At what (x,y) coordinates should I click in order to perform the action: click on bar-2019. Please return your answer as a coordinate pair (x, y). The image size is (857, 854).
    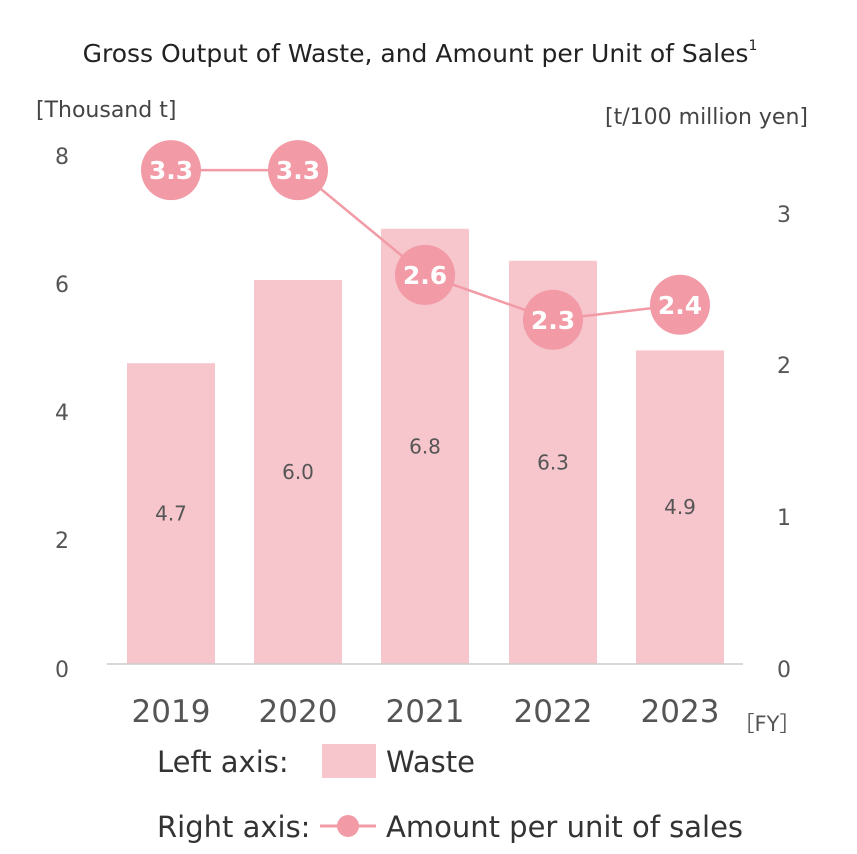
    Looking at the image, I should click on (171, 513).